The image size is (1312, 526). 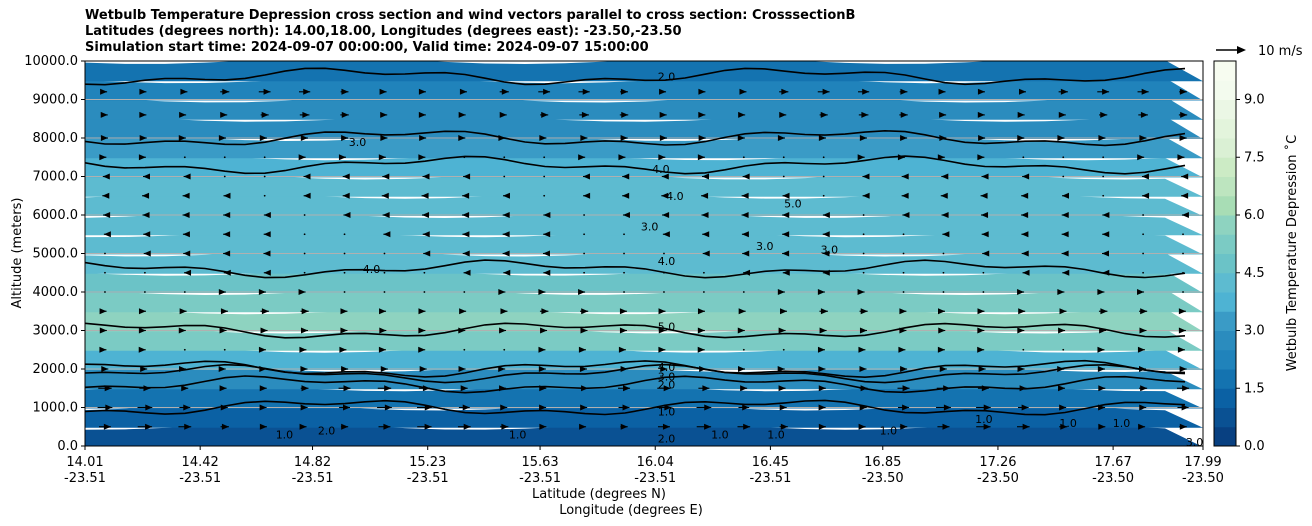 What do you see at coordinates (997, 462) in the screenshot?
I see `x-tick-label-lat: 17.26` at bounding box center [997, 462].